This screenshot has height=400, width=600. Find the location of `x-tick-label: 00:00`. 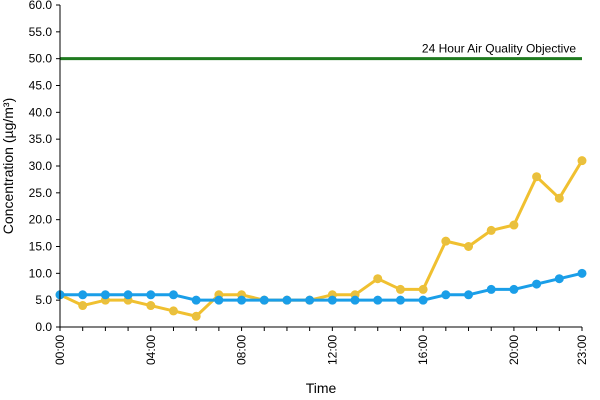

x-tick-label: 00:00 is located at coordinates (60, 350).